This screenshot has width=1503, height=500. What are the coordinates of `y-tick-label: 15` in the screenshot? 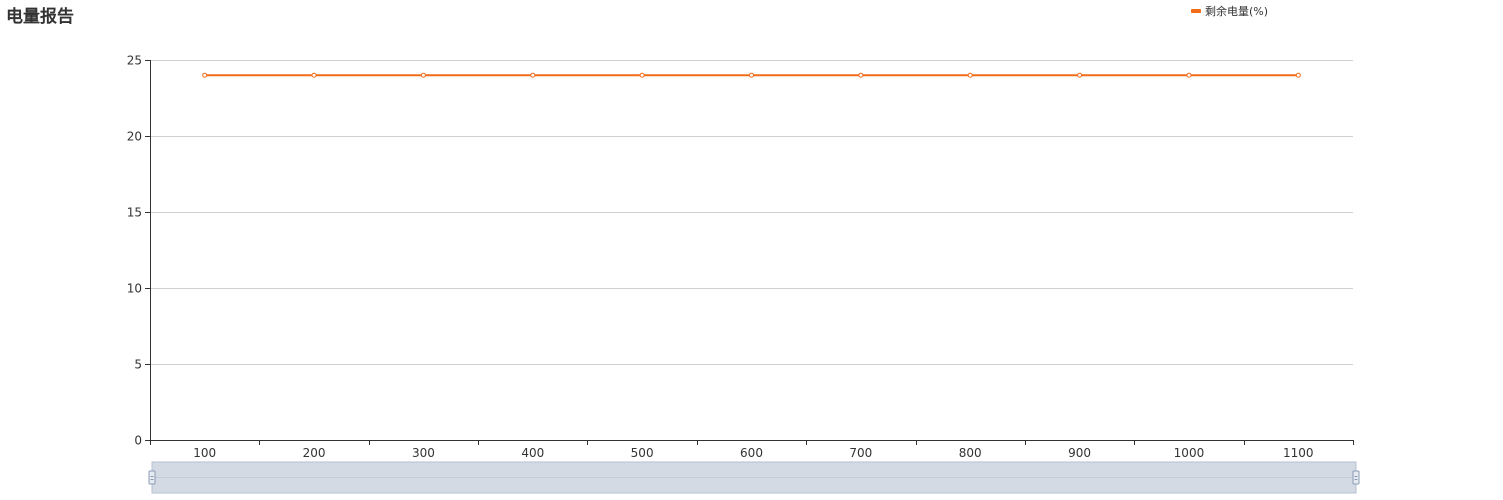 It's located at (134, 213).